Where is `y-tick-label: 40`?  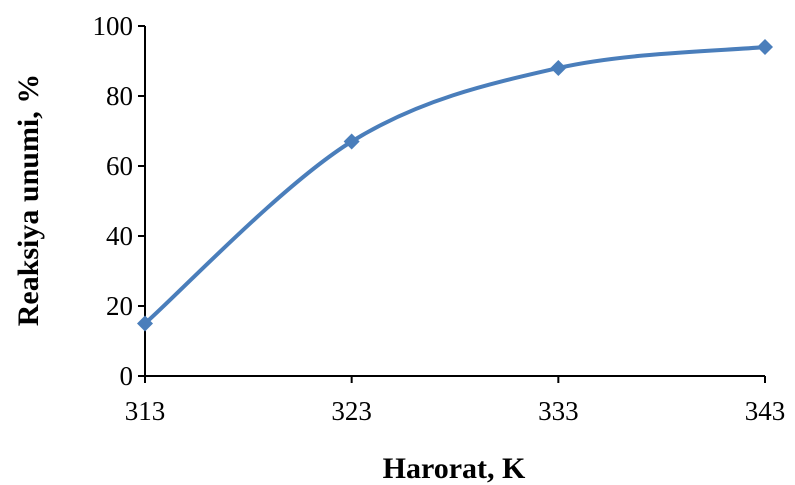 y-tick-label: 40 is located at coordinates (119, 236).